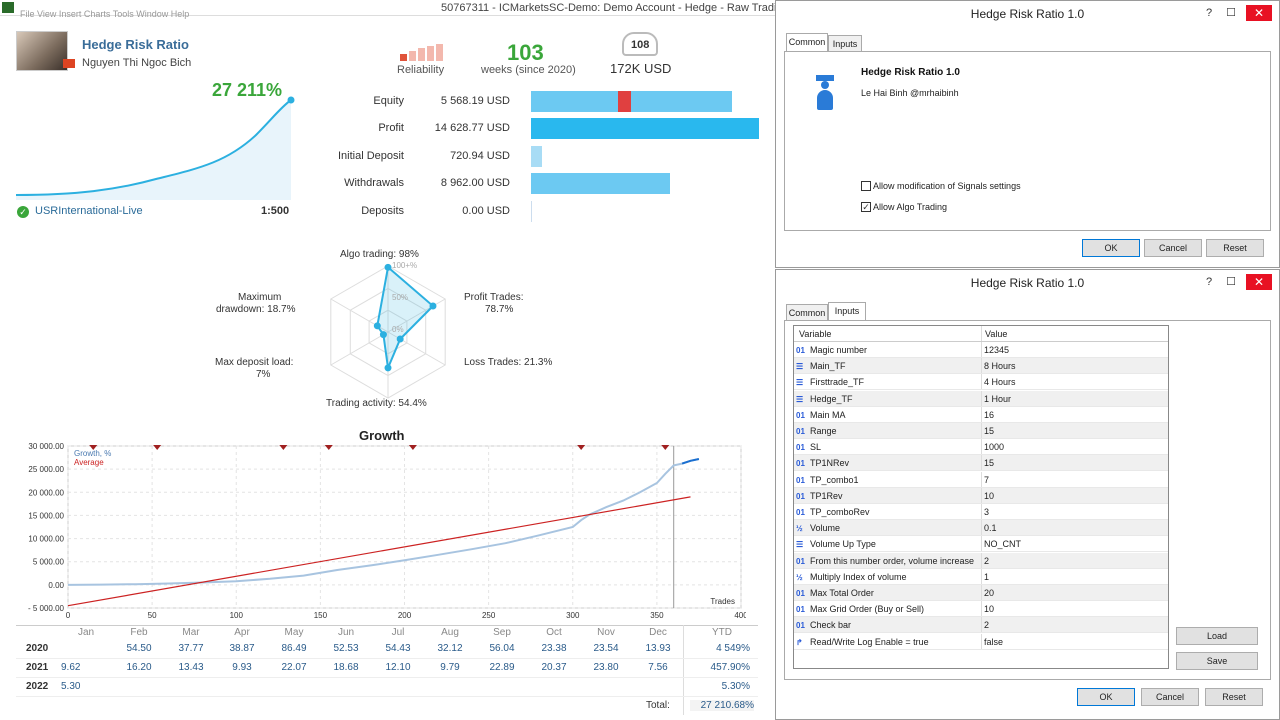  Describe the element at coordinates (981, 463) in the screenshot. I see `input-row: 01 TP1NRev 15` at that location.